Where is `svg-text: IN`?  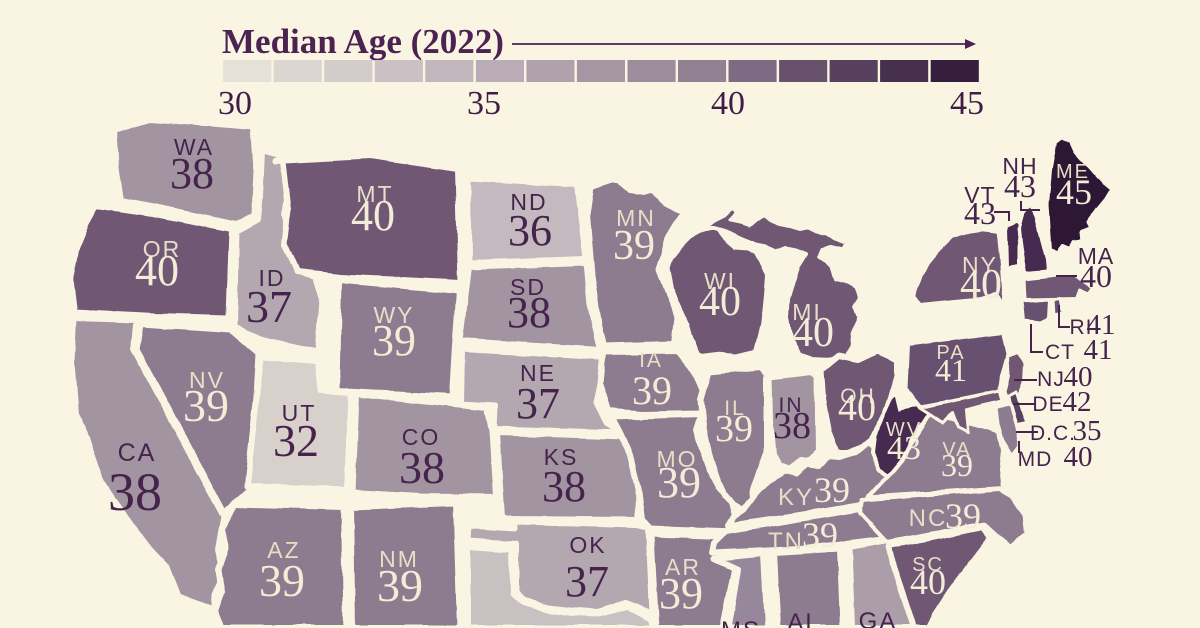 svg-text: IN is located at coordinates (791, 405).